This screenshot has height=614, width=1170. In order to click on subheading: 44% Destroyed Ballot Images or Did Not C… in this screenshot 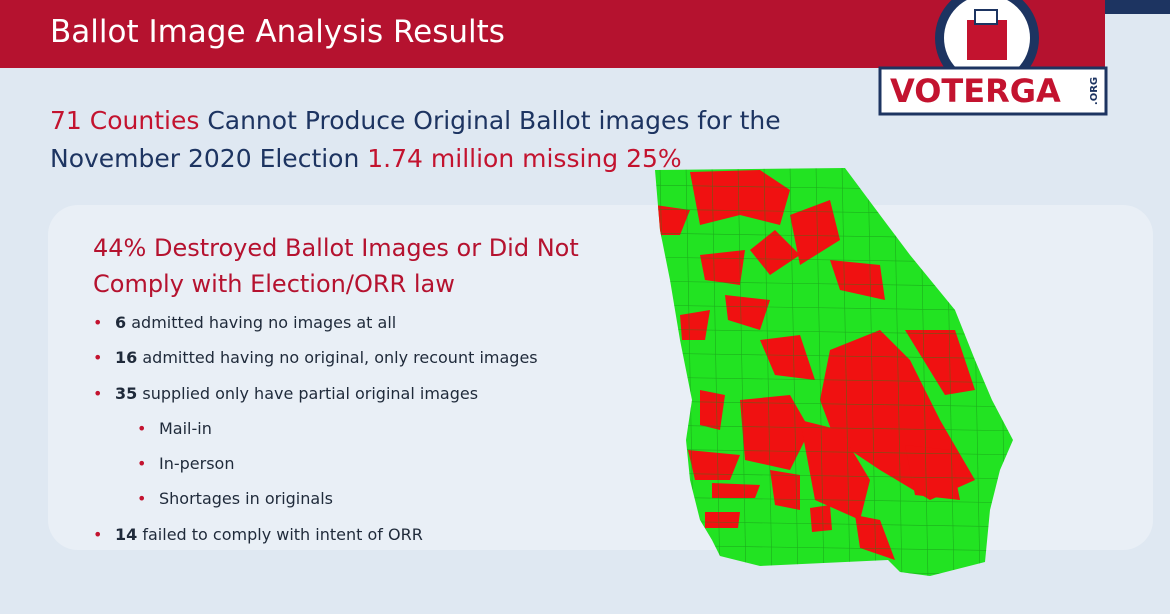, I will do `click(336, 266)`.